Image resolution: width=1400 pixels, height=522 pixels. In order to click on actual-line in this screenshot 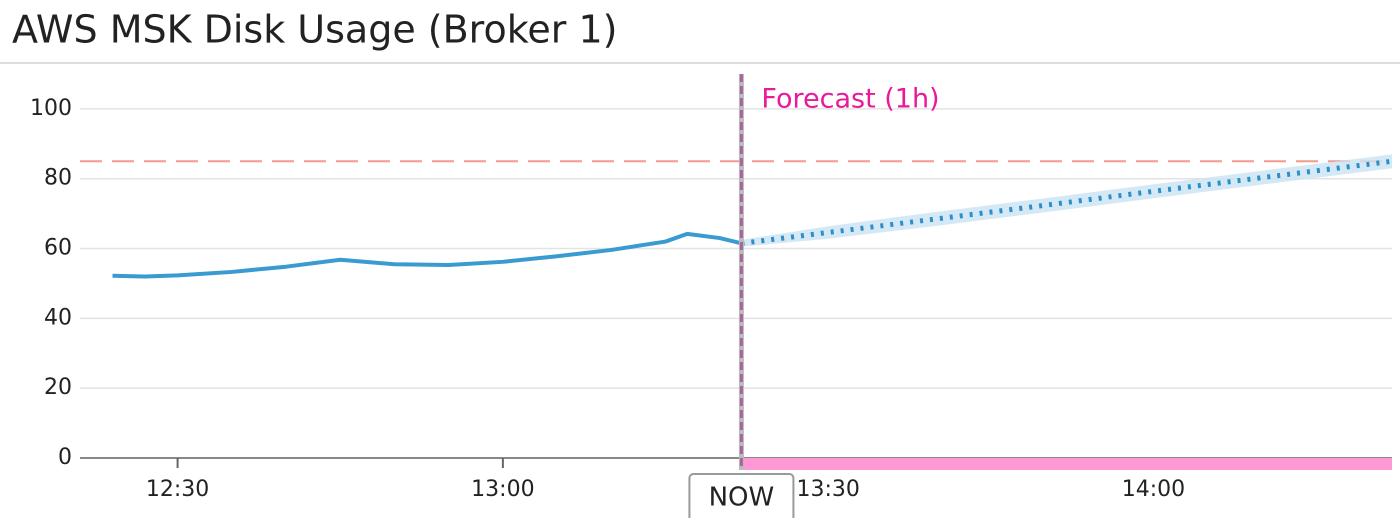, I will do `click(427, 255)`.